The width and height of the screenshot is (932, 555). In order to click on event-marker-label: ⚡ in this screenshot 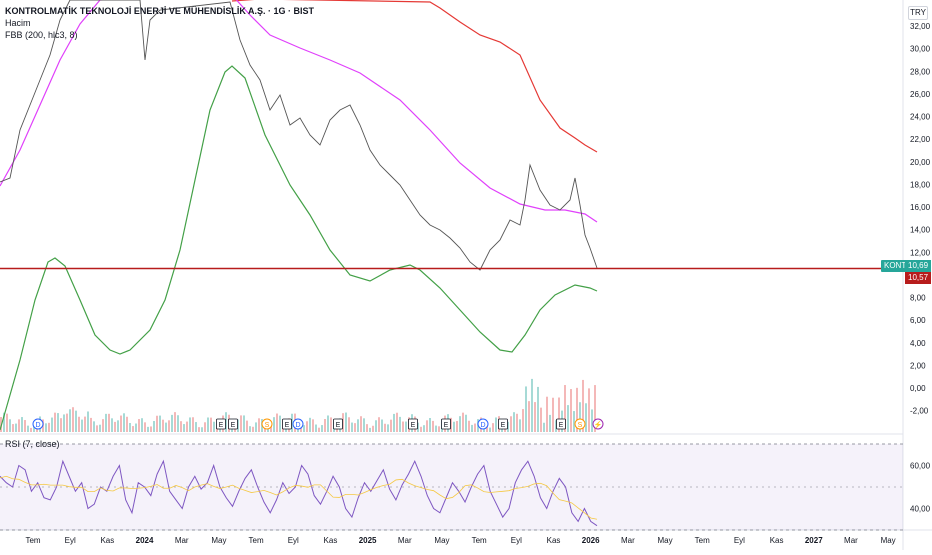, I will do `click(598, 424)`.